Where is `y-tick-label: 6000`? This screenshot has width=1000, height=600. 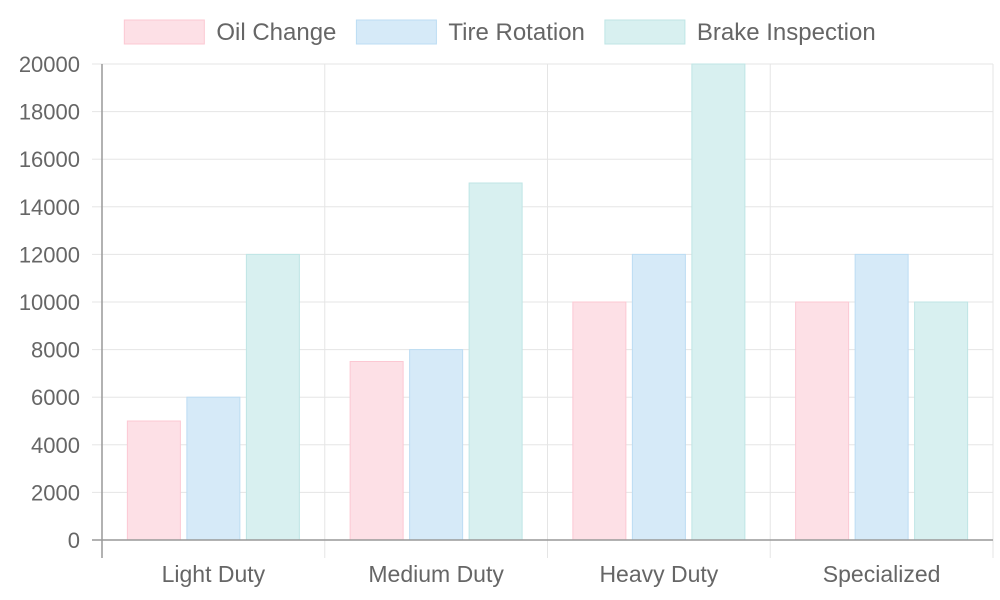 y-tick-label: 6000 is located at coordinates (55, 397).